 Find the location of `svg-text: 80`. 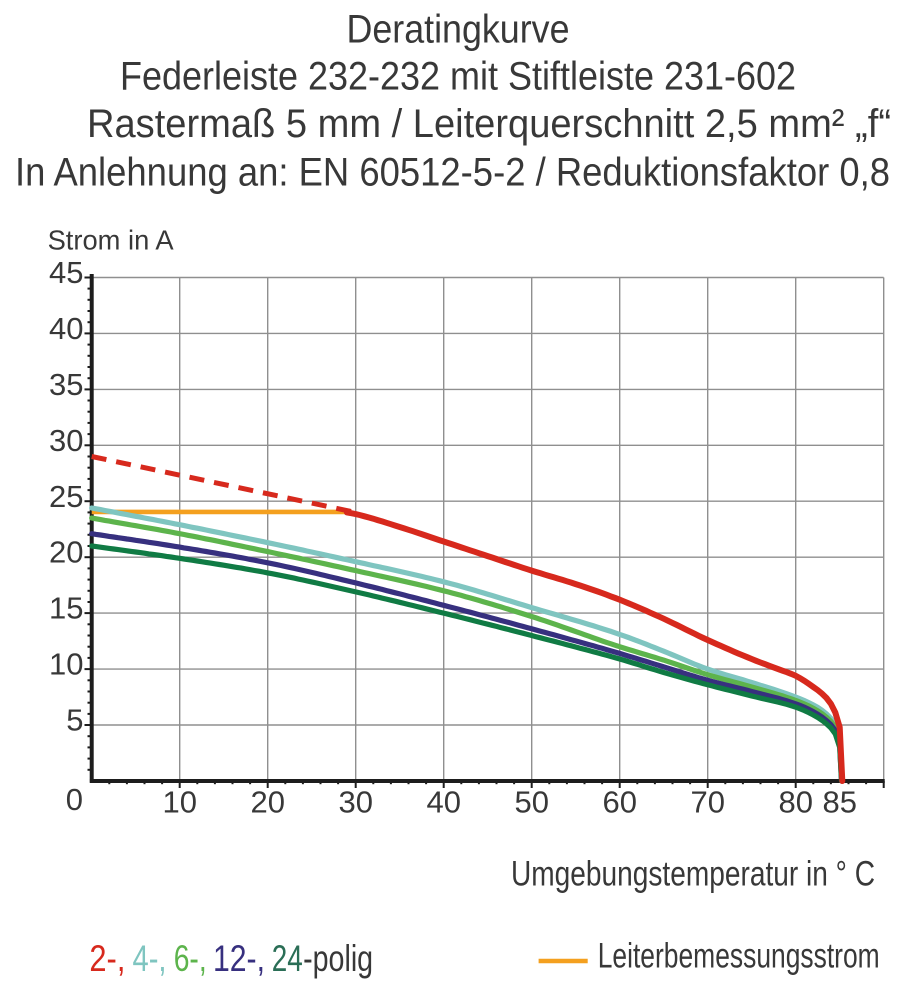

svg-text: 80 is located at coordinates (795, 802).